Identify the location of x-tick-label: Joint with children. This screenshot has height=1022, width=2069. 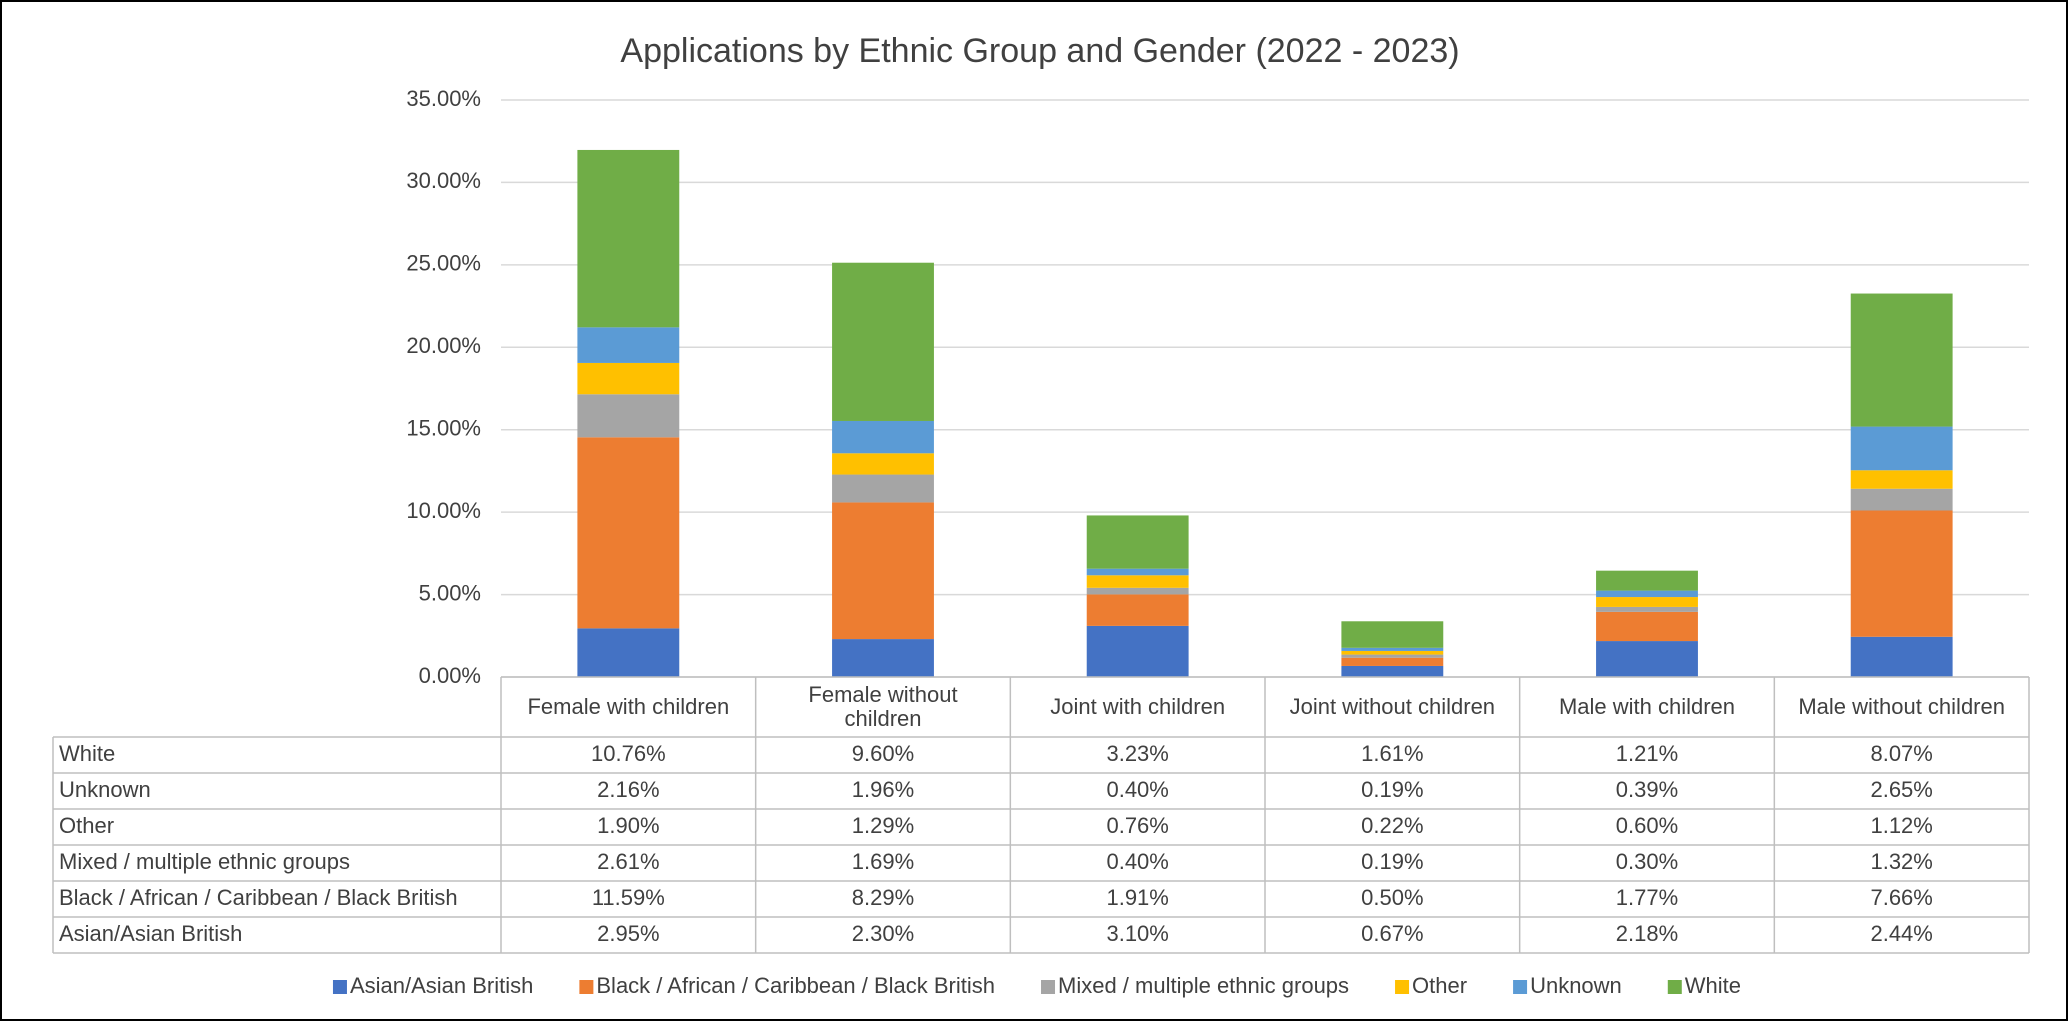
(1138, 706).